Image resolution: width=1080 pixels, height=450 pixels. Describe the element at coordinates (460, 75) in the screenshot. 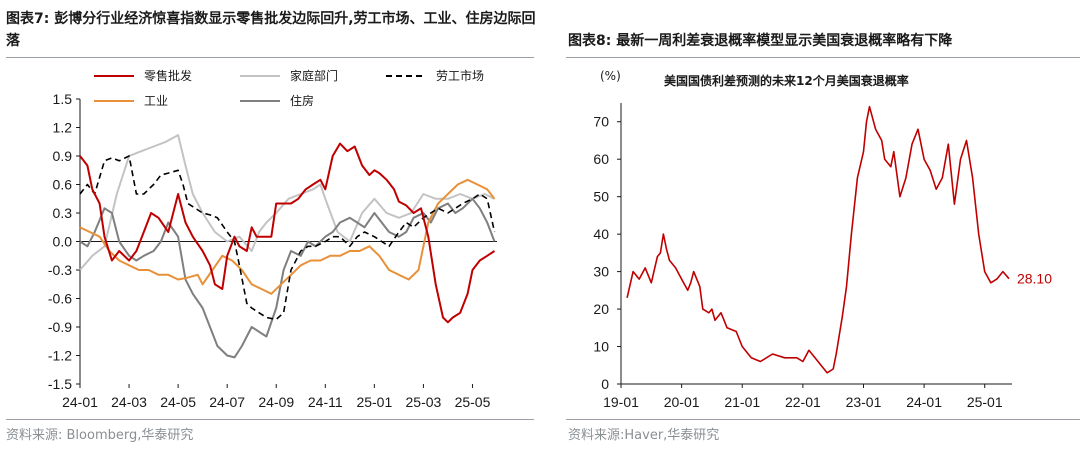

I see `legend-label-labor: 劳工市场` at that location.